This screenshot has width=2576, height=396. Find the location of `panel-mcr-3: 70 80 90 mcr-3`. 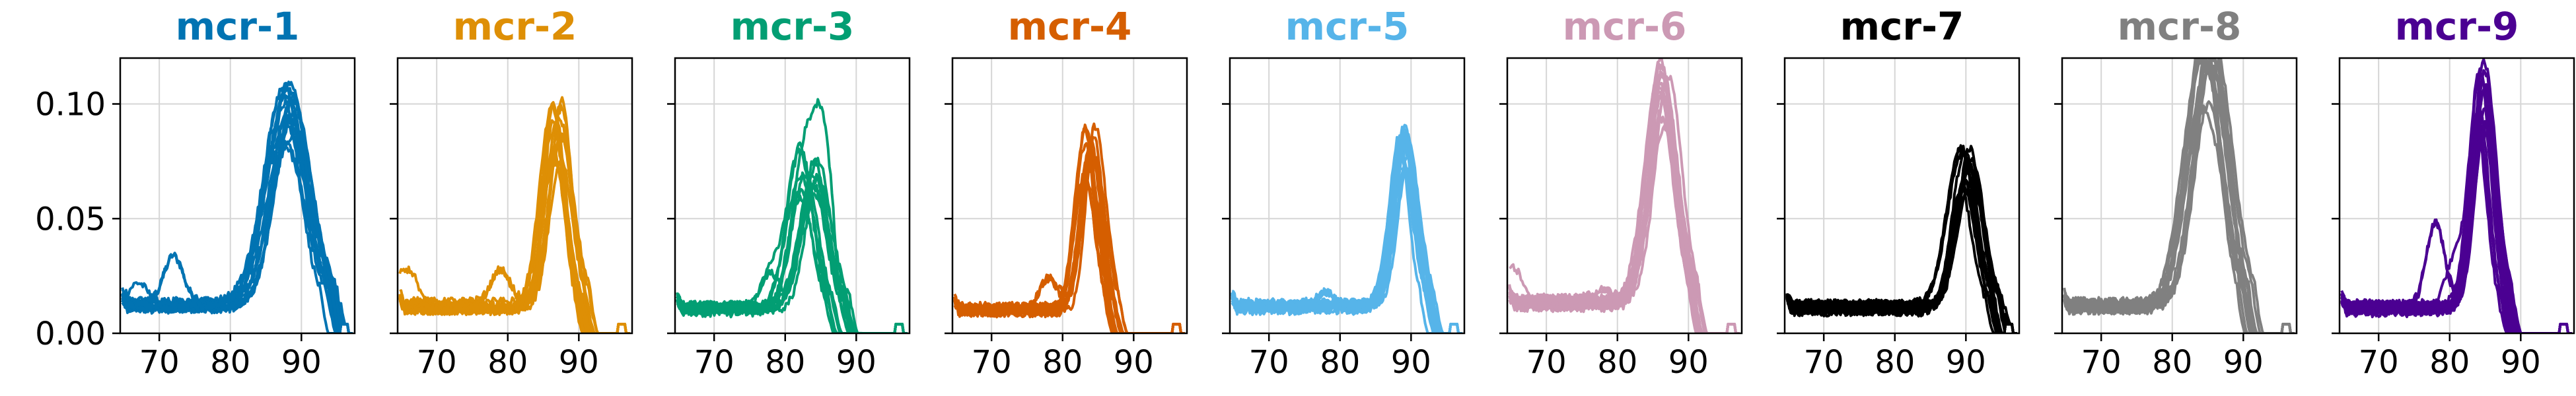

panel-mcr-3: 70 80 90 mcr-3 is located at coordinates (789, 193).